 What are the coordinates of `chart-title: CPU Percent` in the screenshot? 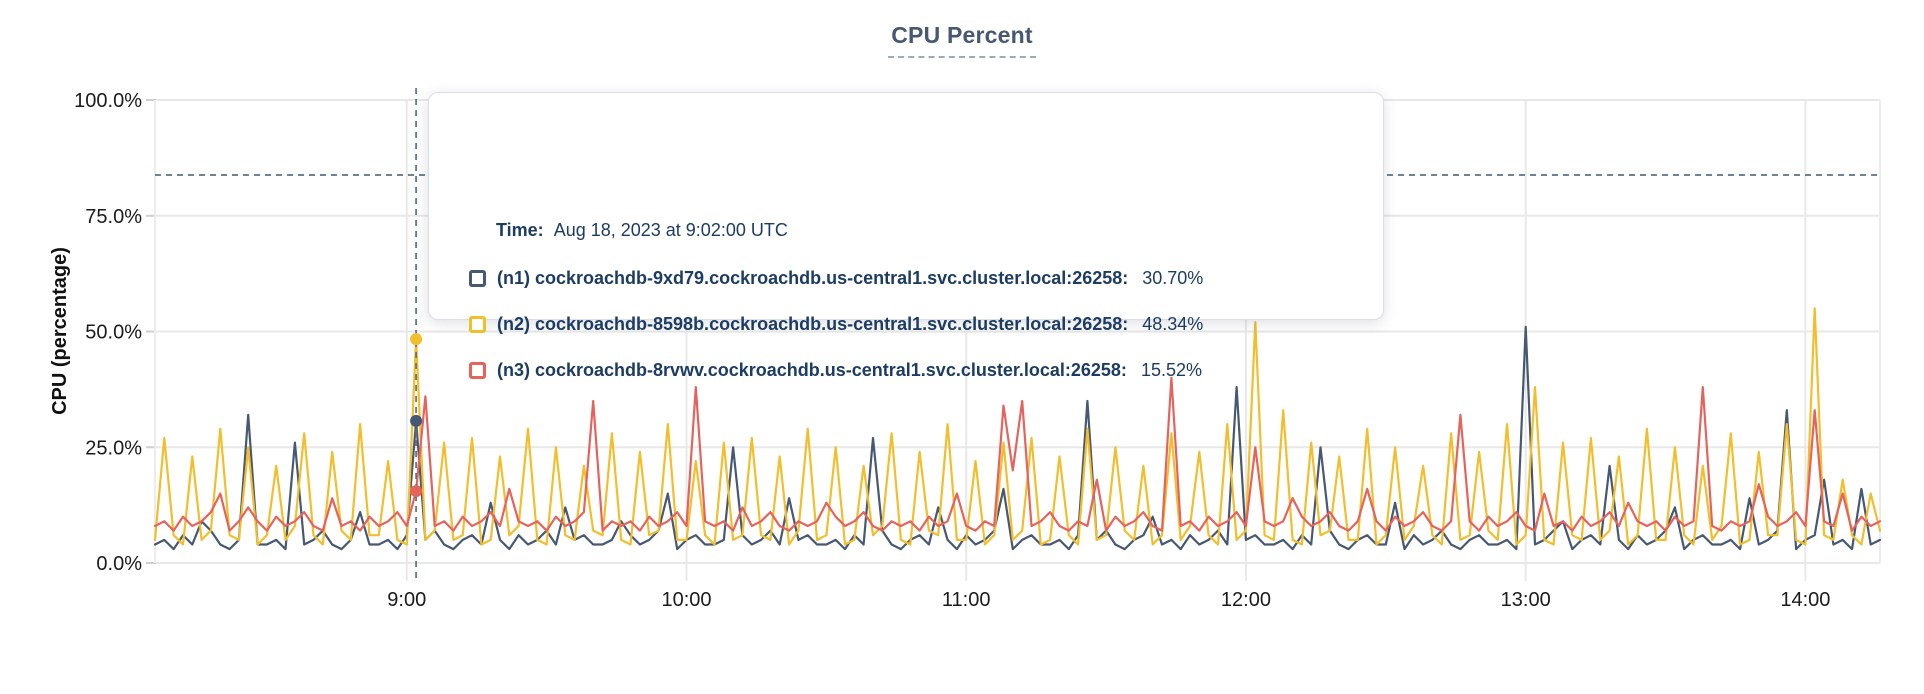 It's located at (962, 40).